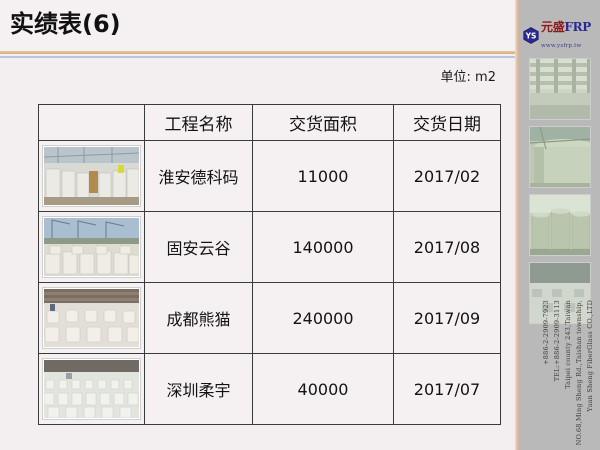  Describe the element at coordinates (323, 176) in the screenshot. I see `cell-delivery-area: 11000` at that location.